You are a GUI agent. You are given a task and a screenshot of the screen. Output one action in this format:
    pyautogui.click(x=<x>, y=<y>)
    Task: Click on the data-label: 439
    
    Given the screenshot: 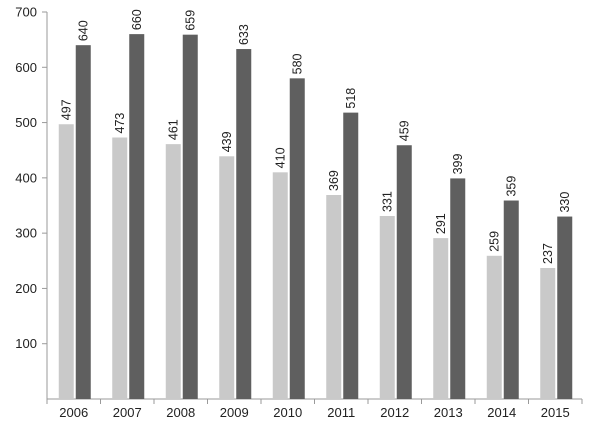 What is the action you would take?
    pyautogui.click(x=227, y=141)
    